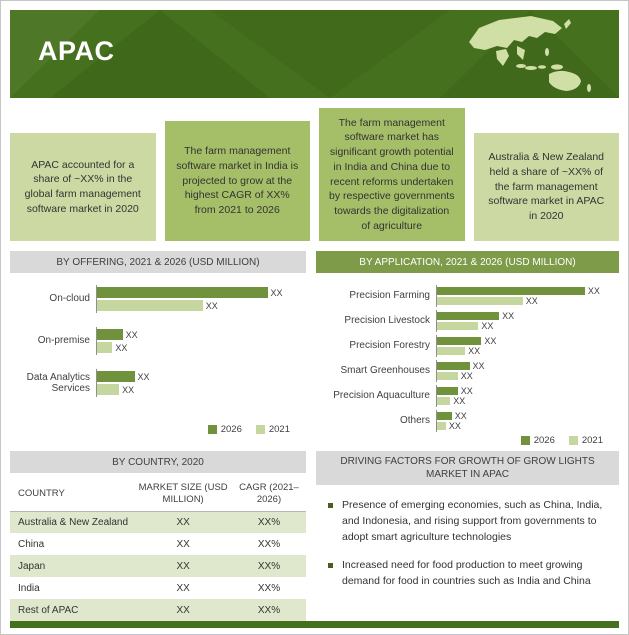  Describe the element at coordinates (385, 371) in the screenshot. I see `category-label: Smart Greenhouses` at that location.